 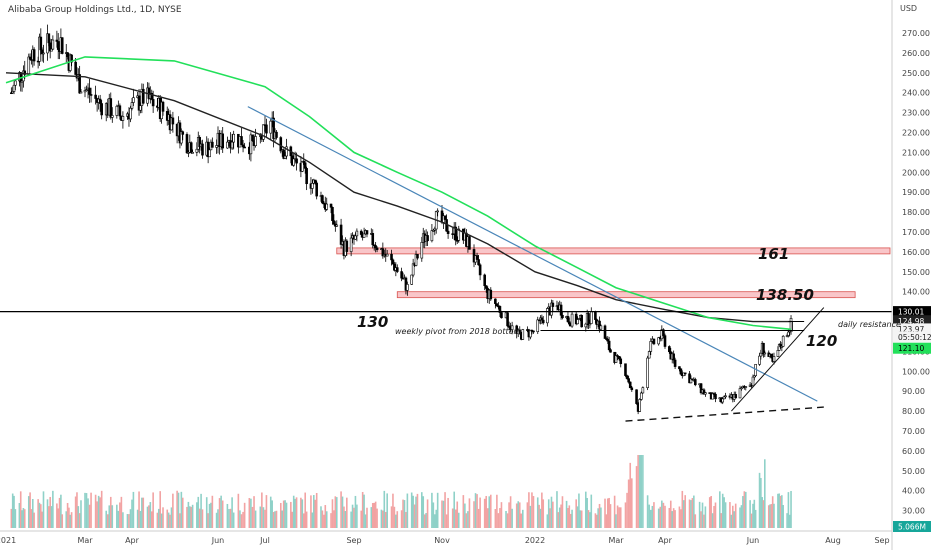 What do you see at coordinates (778, 359) in the screenshot?
I see `rising-support-line` at bounding box center [778, 359].